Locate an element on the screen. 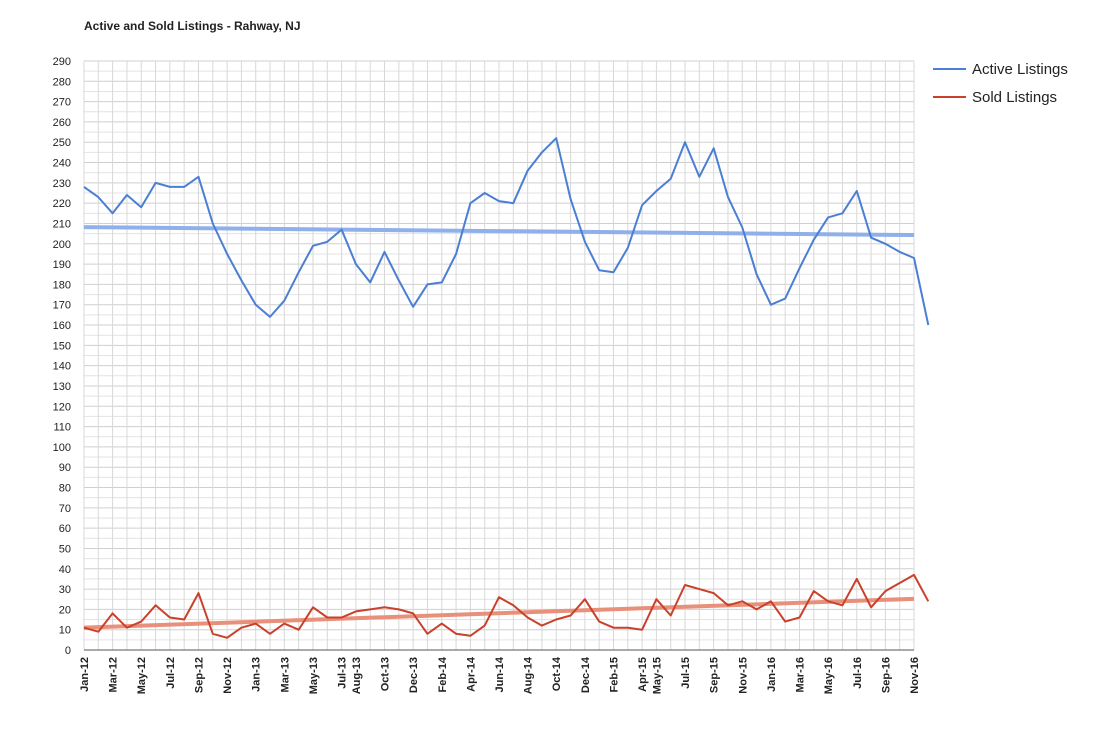 Image resolution: width=1098 pixels, height=755 pixels. y-tick-label: 160 is located at coordinates (62, 326).